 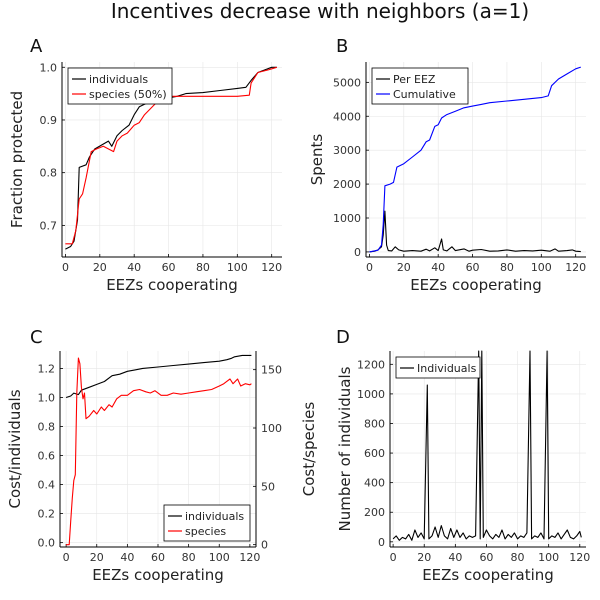 What do you see at coordinates (541, 267) in the screenshot?
I see `x-tick-label-b: 100` at bounding box center [541, 267].